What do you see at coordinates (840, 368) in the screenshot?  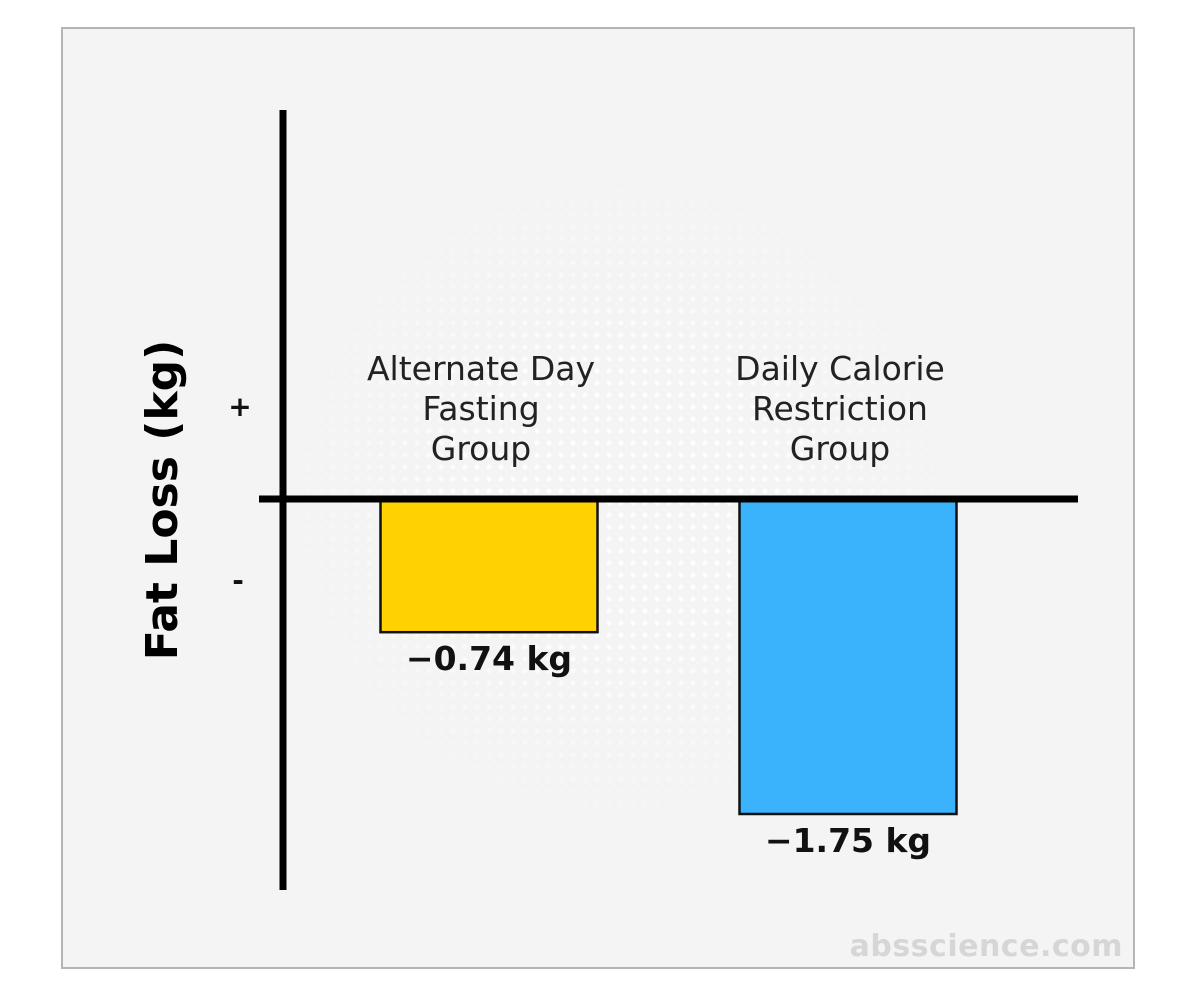 I see `category-label-2-line-1: Daily Calorie` at bounding box center [840, 368].